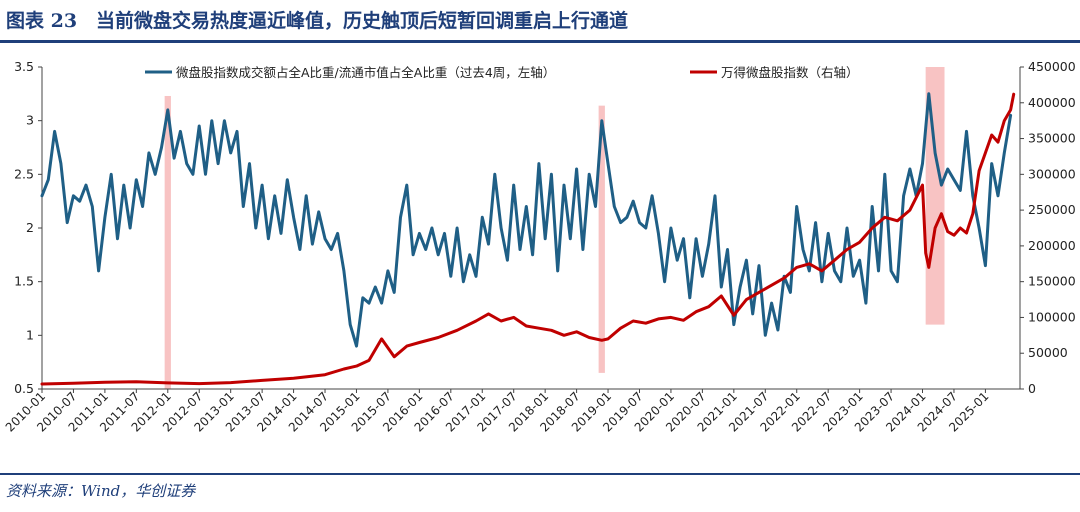  Describe the element at coordinates (30, 227) in the screenshot. I see `left-tick-label: 2` at that location.